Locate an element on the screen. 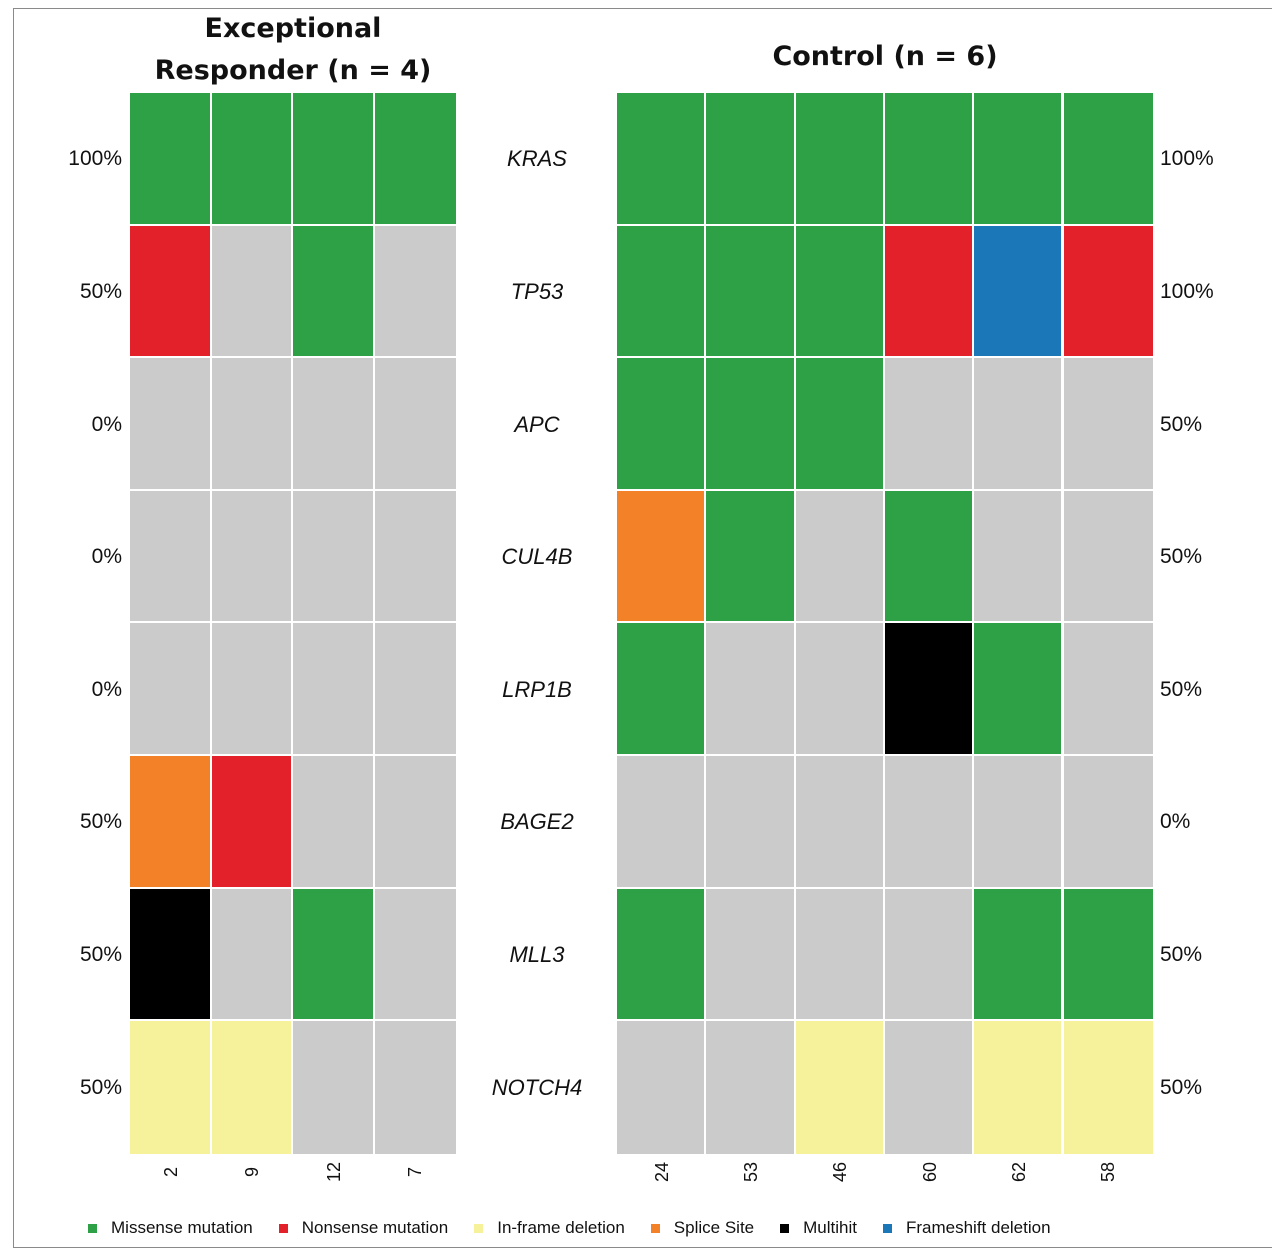  sample-label: 9 is located at coordinates (252, 1172).